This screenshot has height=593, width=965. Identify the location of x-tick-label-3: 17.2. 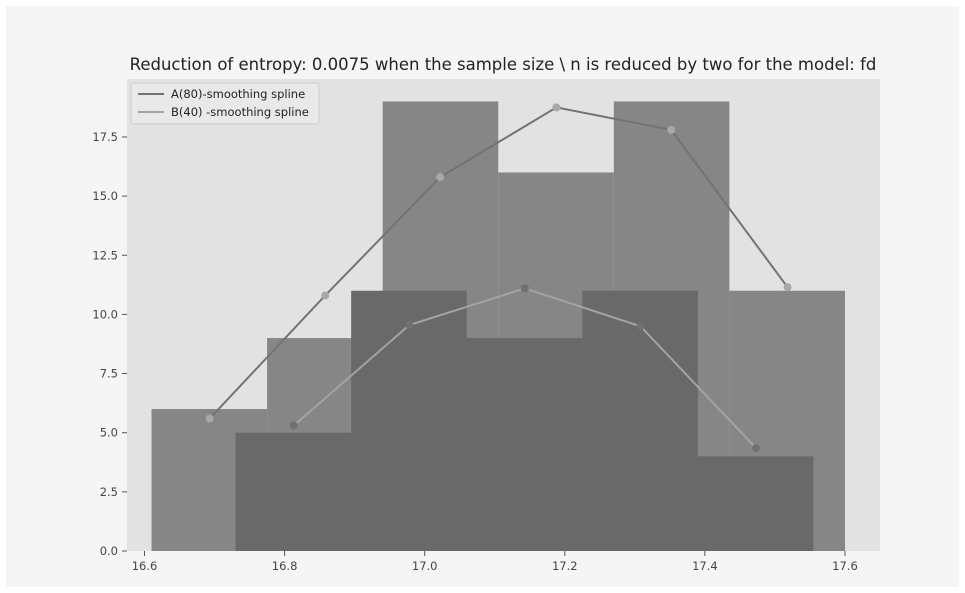
(565, 566).